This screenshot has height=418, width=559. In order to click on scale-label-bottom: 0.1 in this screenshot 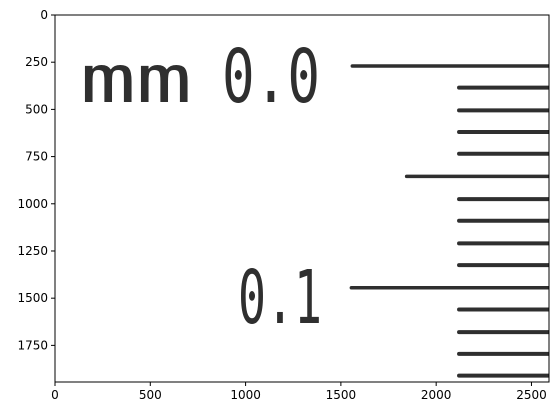, I will do `click(280, 298)`.